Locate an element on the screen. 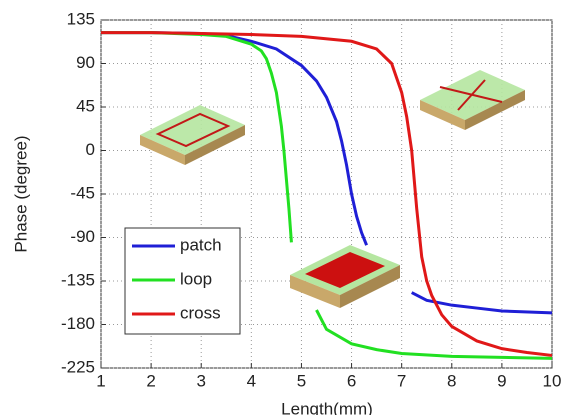 The height and width of the screenshot is (420, 573). inset-patch is located at coordinates (345, 276).